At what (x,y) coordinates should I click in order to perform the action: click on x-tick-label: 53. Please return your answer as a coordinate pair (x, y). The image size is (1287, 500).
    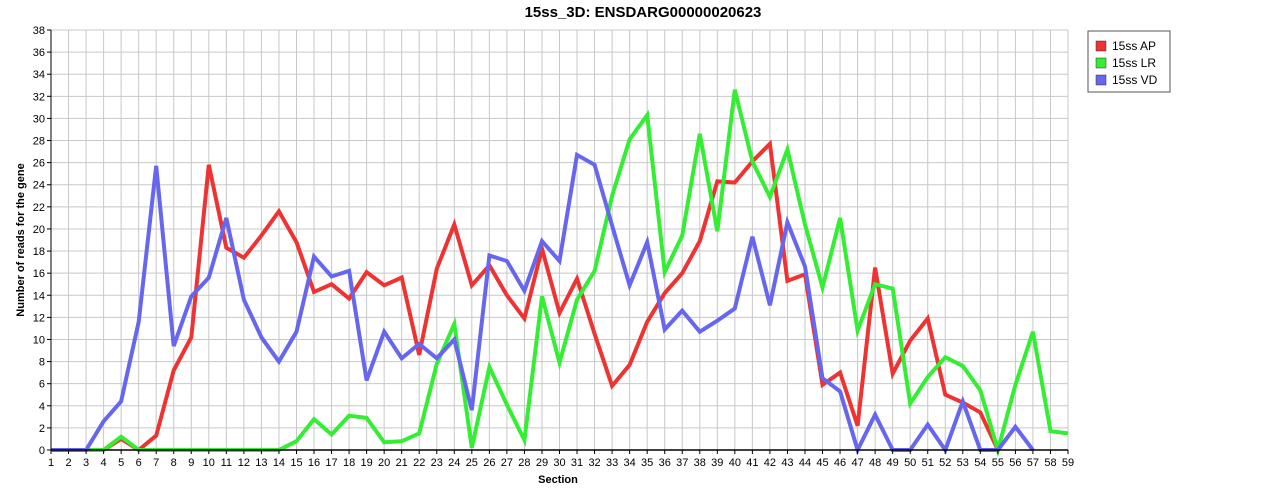
    Looking at the image, I should click on (963, 463).